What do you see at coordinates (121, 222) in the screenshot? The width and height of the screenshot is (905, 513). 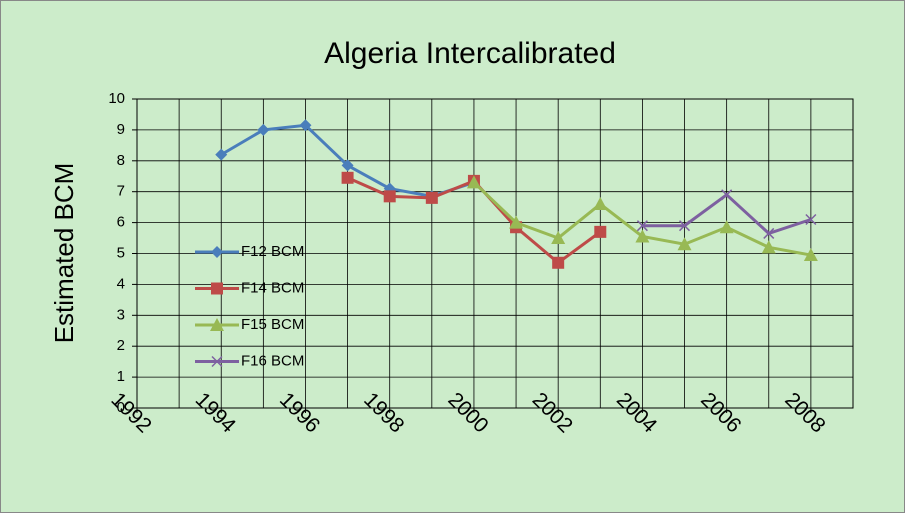 I see `y-tick-label: 6` at bounding box center [121, 222].